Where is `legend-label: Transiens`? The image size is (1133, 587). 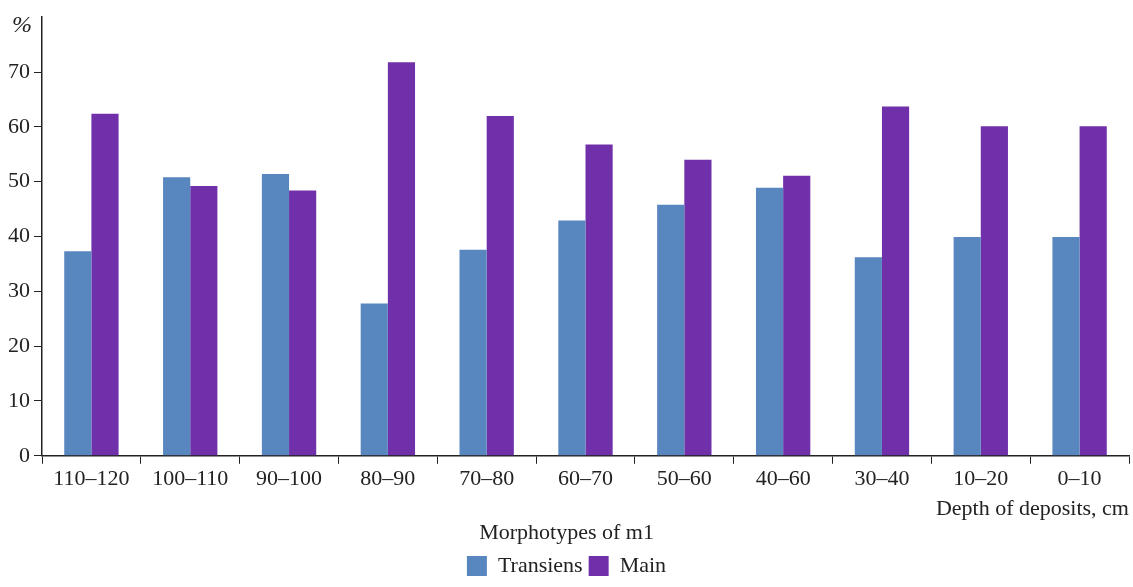 legend-label: Transiens is located at coordinates (540, 564).